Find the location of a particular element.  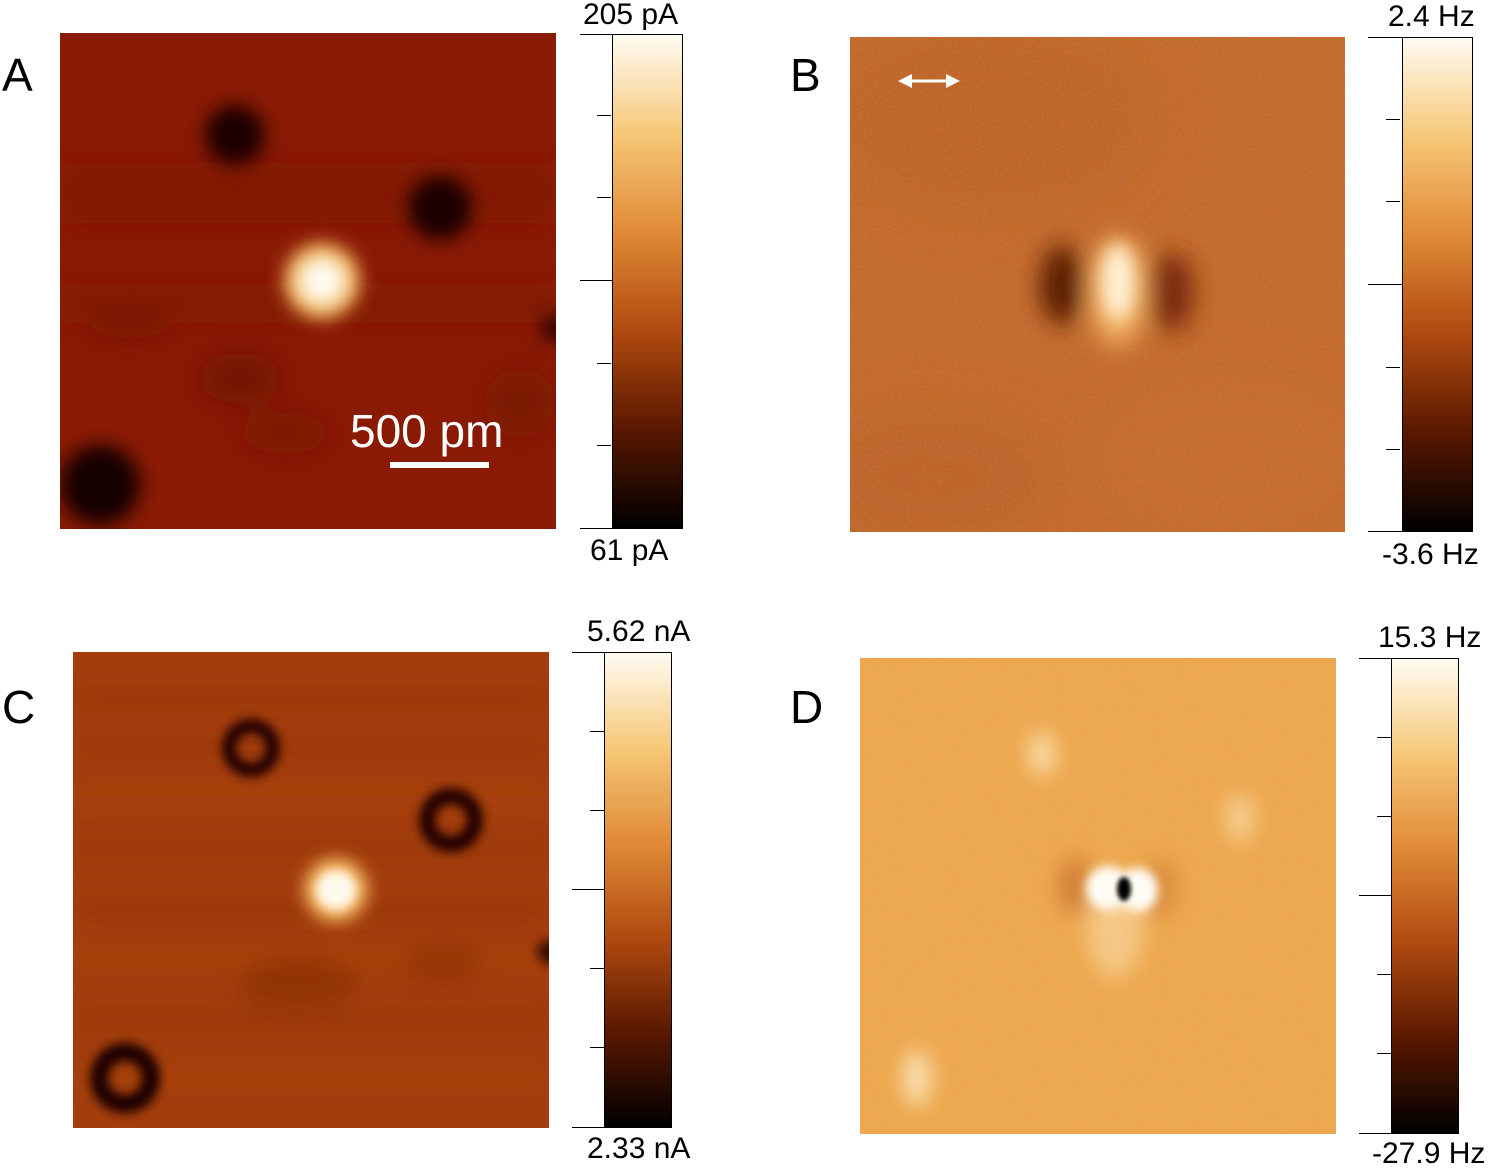

colorbar-min-label: 2.33 nA is located at coordinates (639, 1148).